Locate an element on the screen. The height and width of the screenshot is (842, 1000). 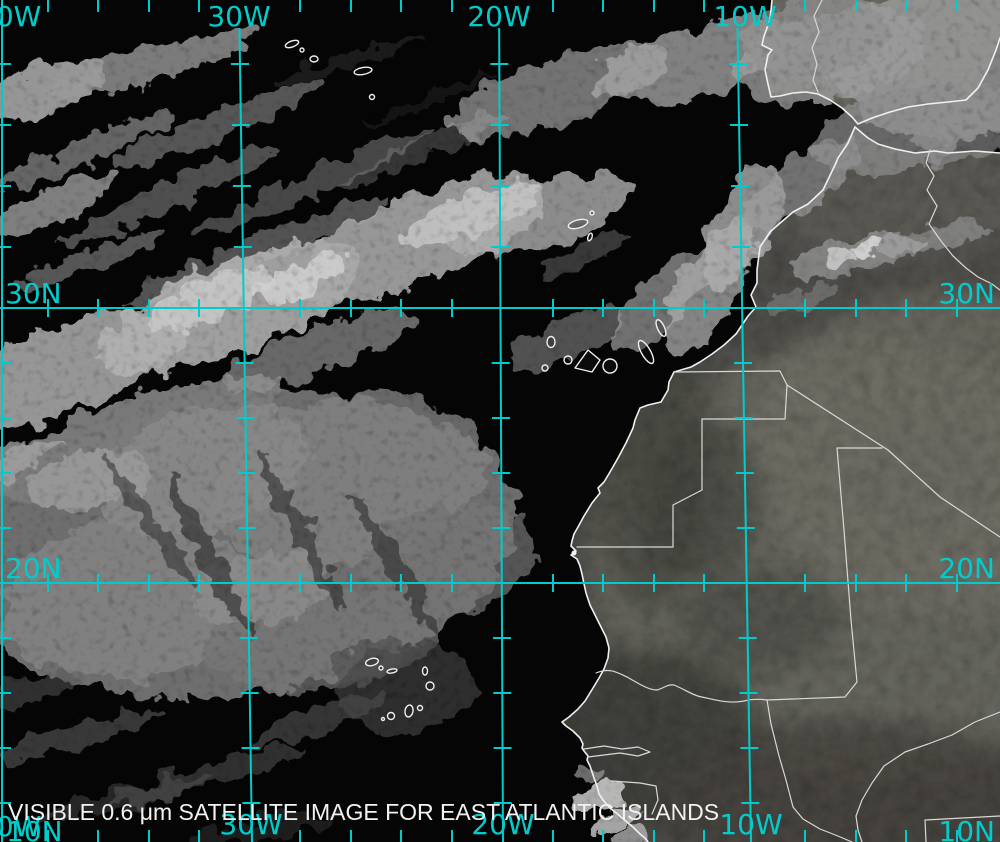
islands-canary is located at coordinates (604, 346).